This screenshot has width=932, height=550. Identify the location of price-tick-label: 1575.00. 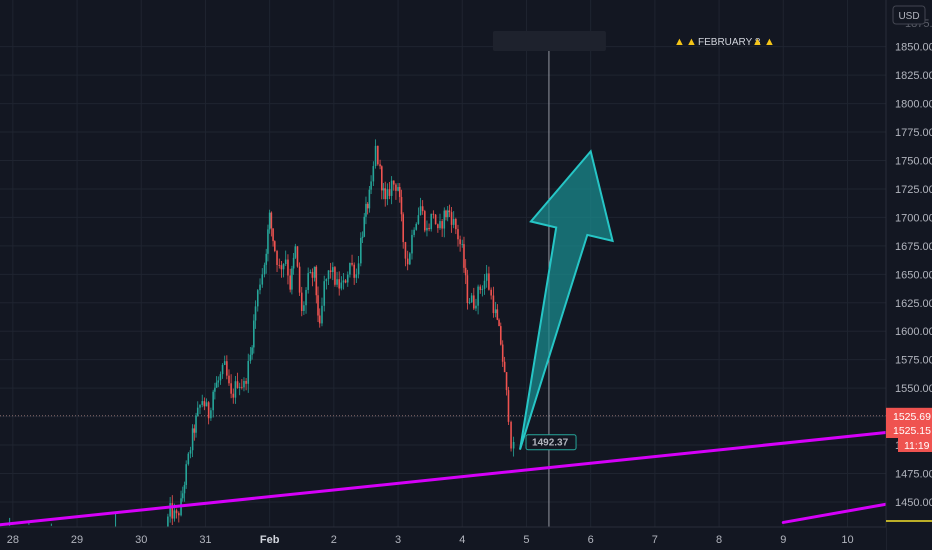
(913, 361).